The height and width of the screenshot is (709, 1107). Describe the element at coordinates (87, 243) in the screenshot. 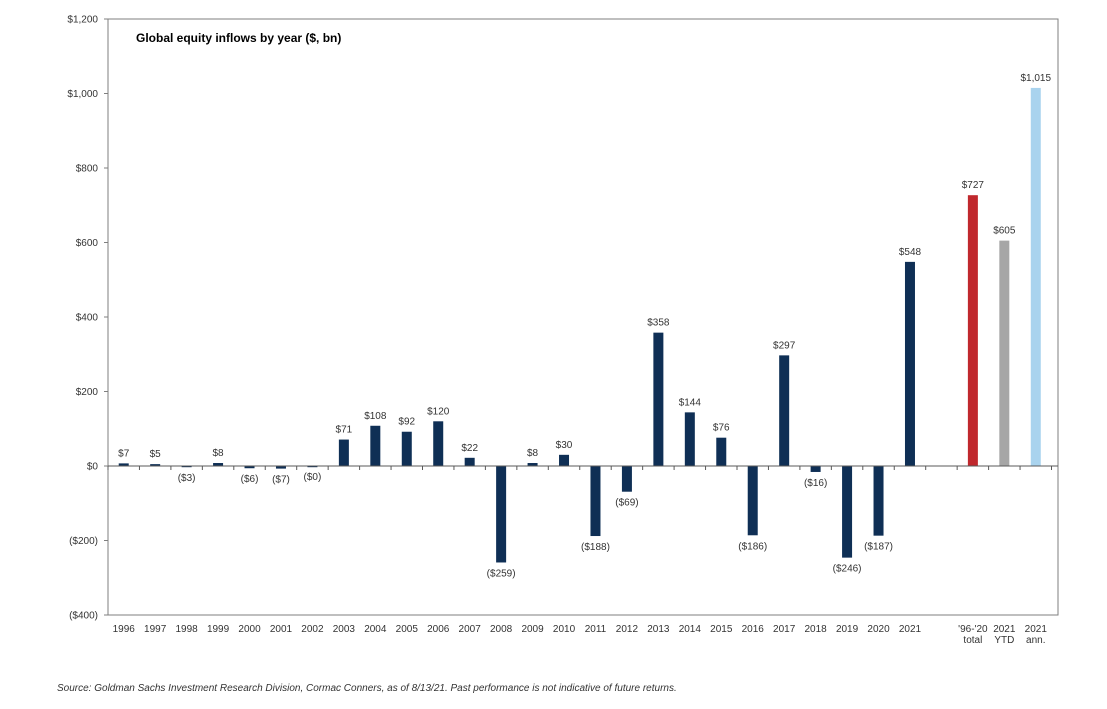

I see `y-tick-label: $600` at that location.